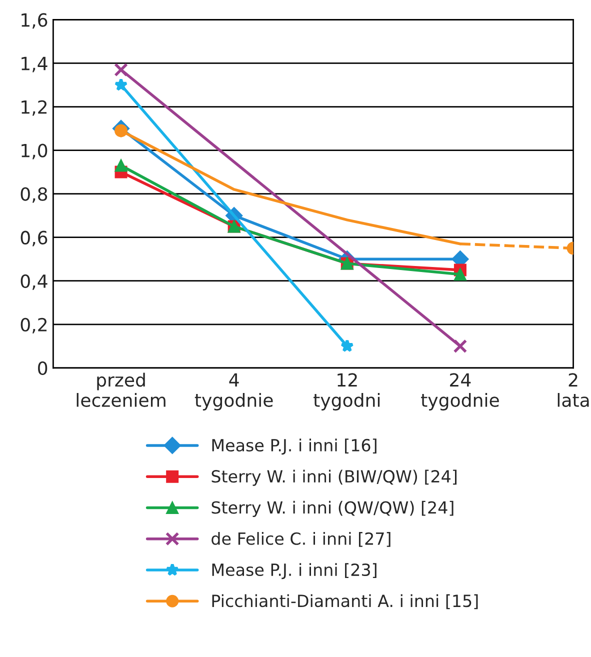 Image resolution: width=591 pixels, height=657 pixels. I want to click on y-tick-label: 1,2, so click(34, 108).